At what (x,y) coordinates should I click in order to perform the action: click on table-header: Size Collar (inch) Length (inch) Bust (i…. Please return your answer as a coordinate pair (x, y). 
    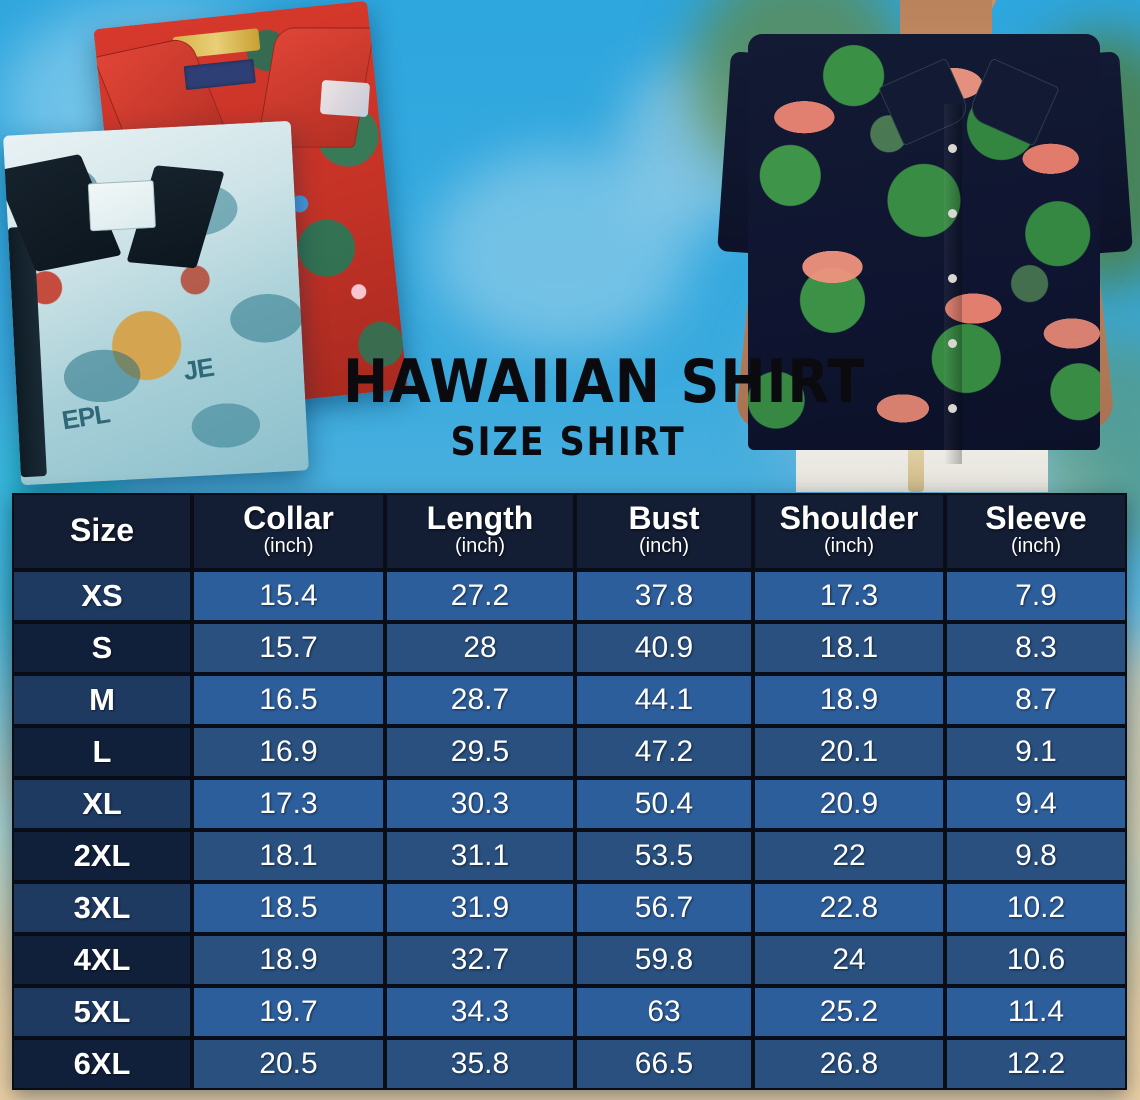
    Looking at the image, I should click on (569, 531).